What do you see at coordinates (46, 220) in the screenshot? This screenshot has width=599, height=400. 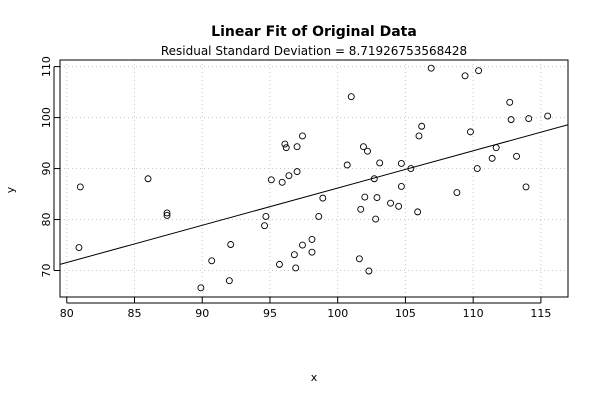 I see `y-tick-label: 80` at bounding box center [46, 220].